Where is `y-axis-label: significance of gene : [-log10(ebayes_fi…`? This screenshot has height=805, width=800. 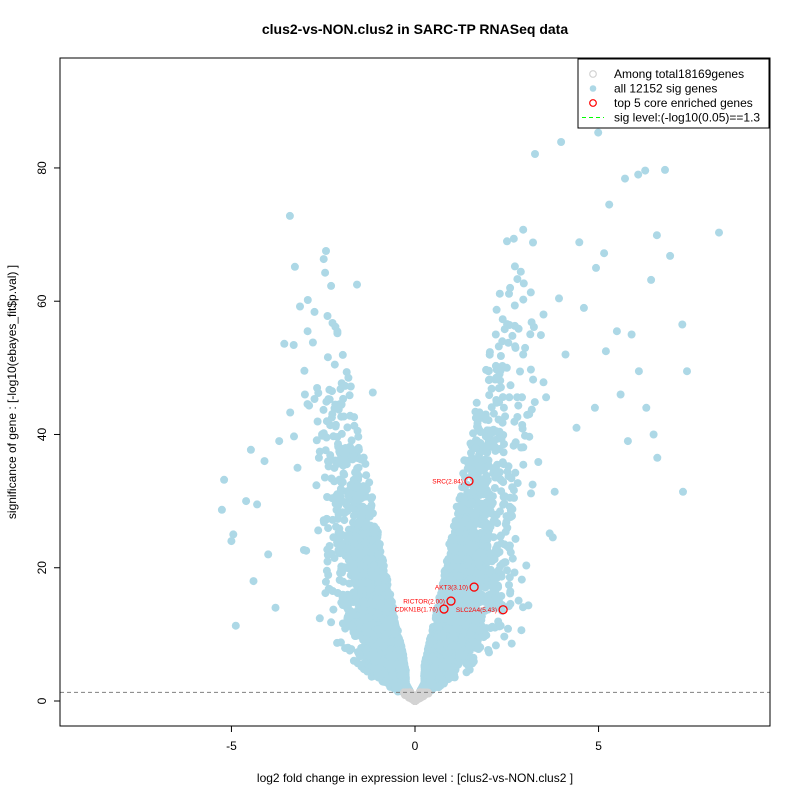 y-axis-label: significance of gene : [-log10(ebayes_fi… is located at coordinates (12, 392).